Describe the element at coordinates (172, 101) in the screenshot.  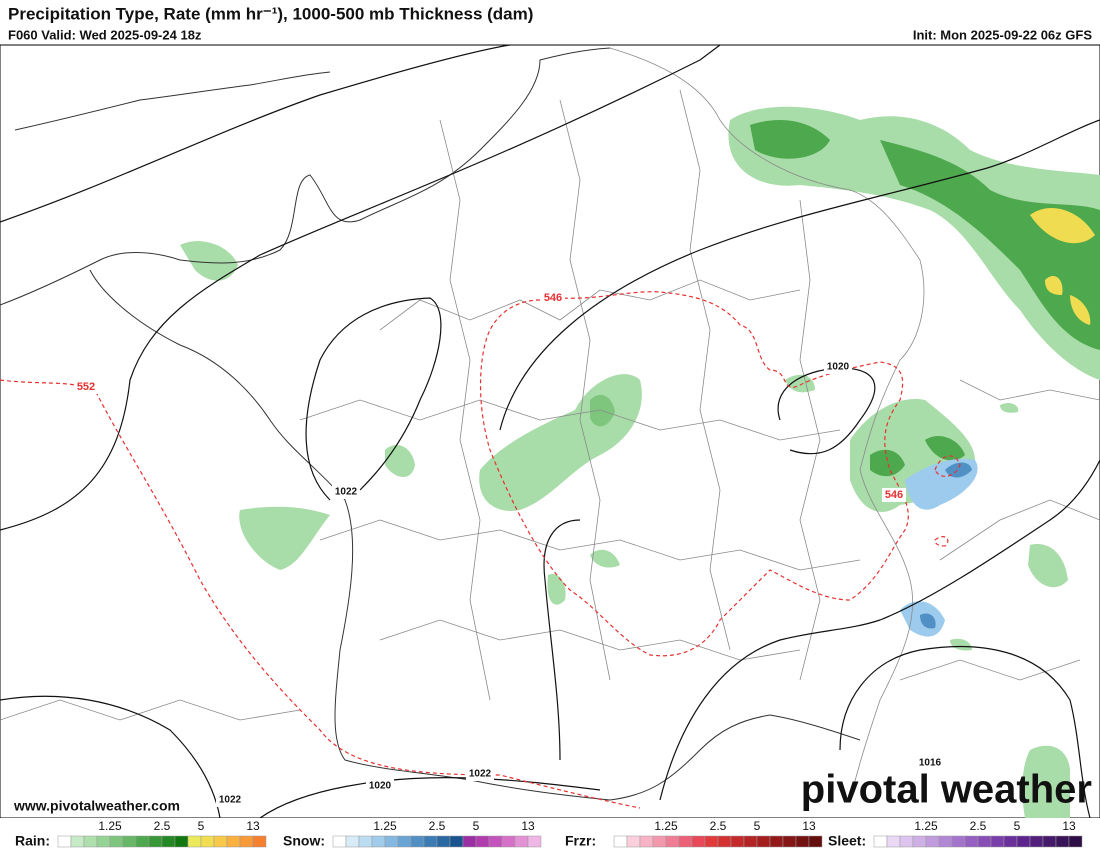
I see `coastline` at that location.